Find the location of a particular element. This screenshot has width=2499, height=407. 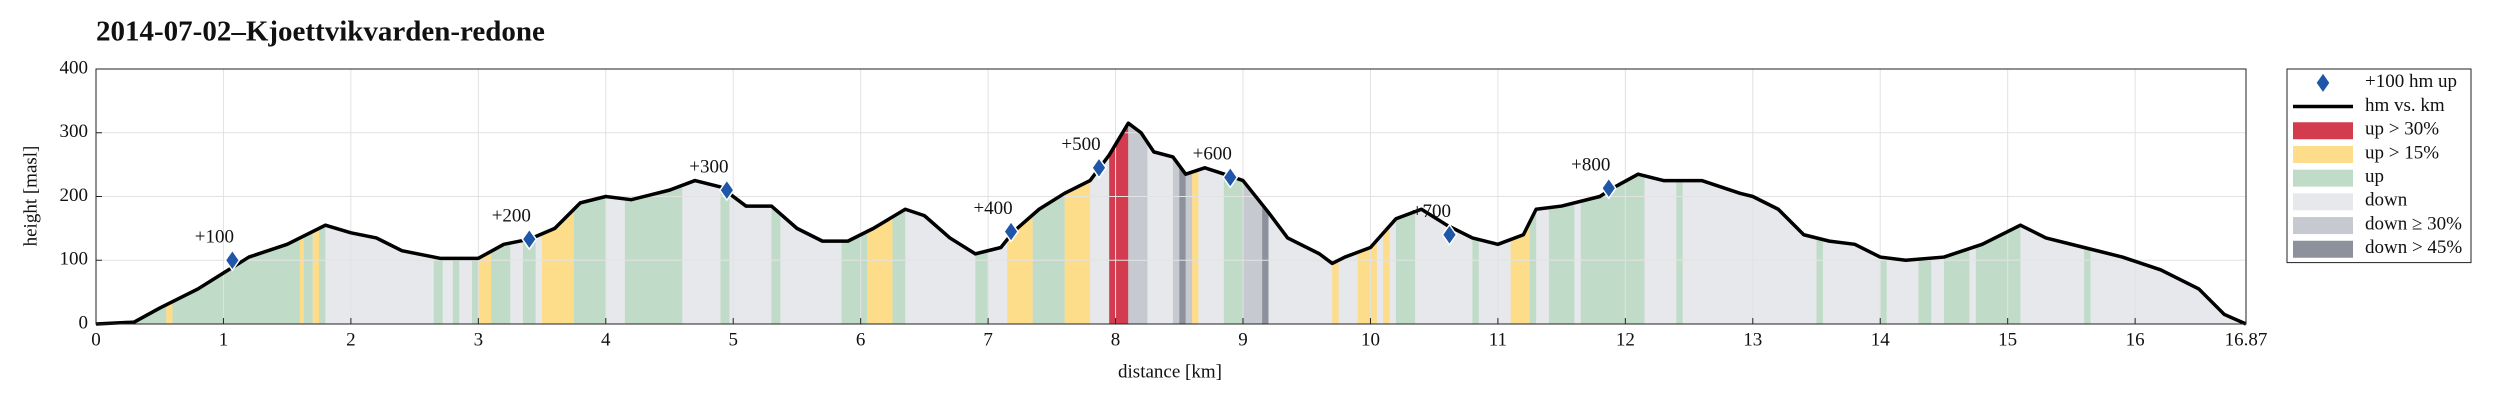

marker-label: +100 is located at coordinates (214, 237).